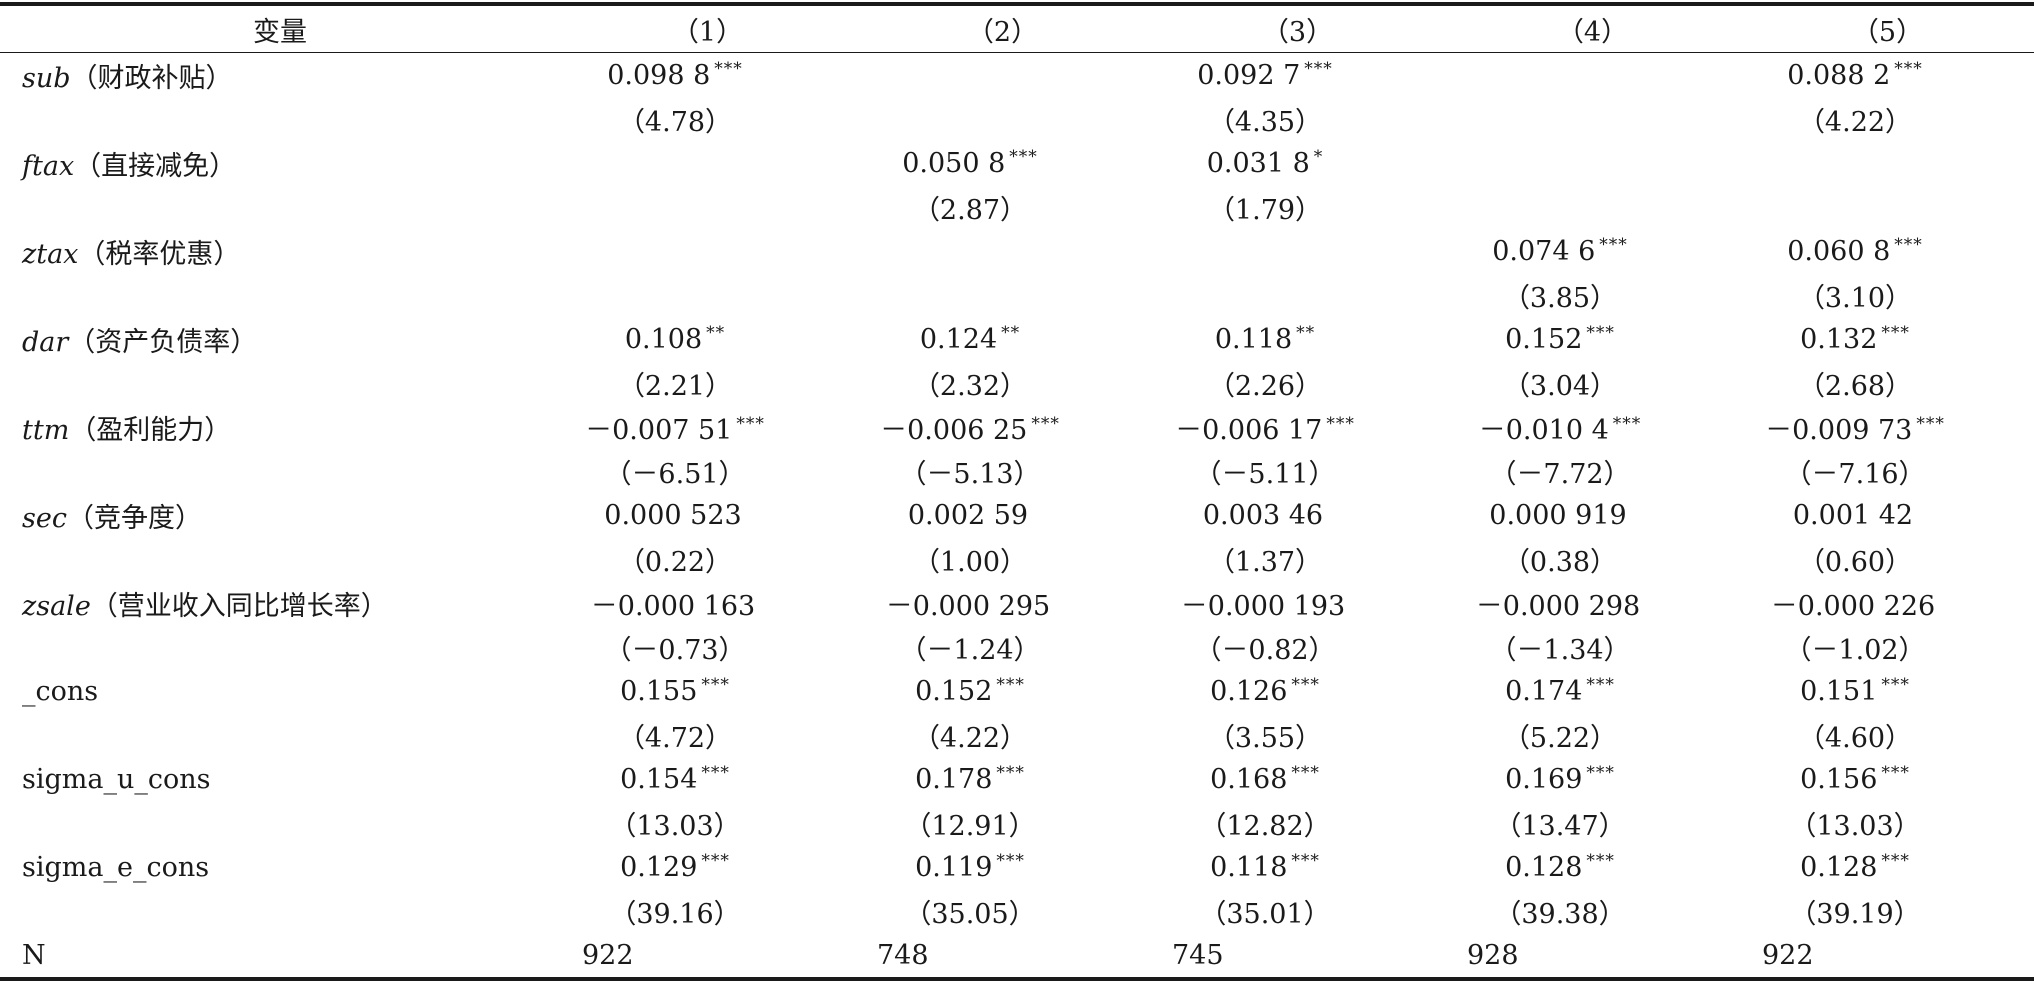  I want to click on coef-cell: 0.002 59, so click(1002, 515).